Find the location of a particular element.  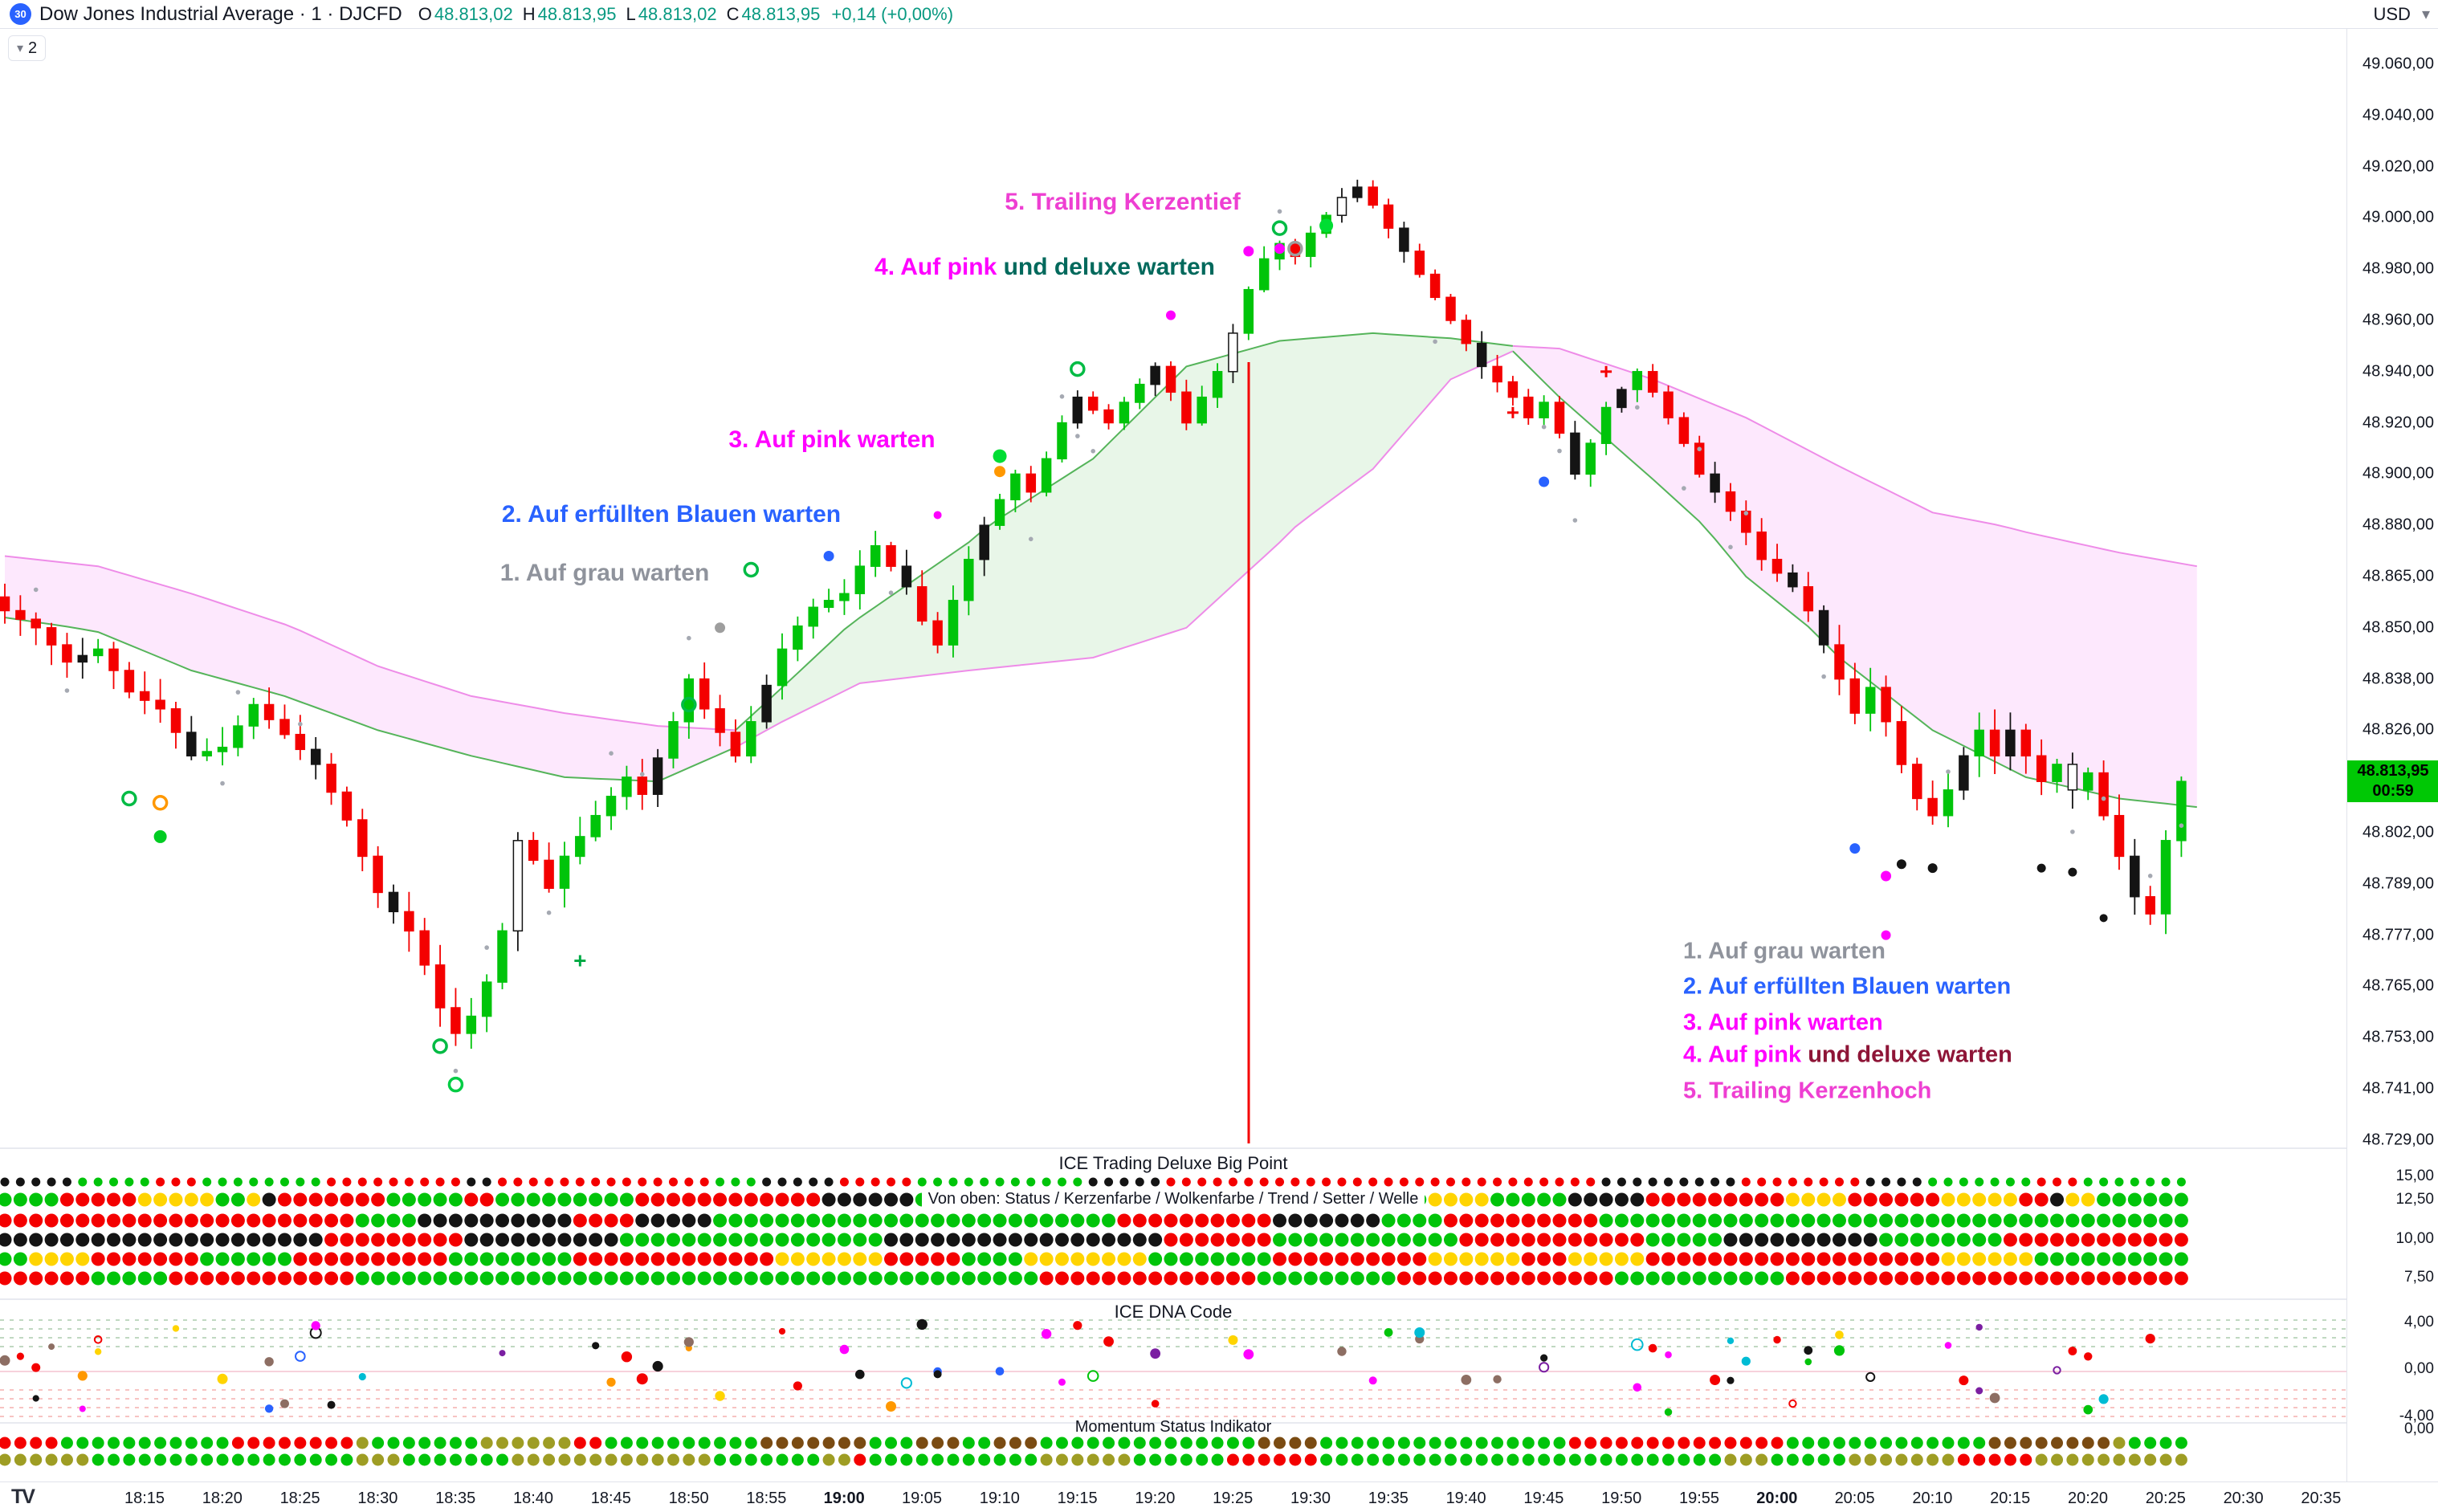

time-axis-label: 19:40 is located at coordinates (1465, 1499).